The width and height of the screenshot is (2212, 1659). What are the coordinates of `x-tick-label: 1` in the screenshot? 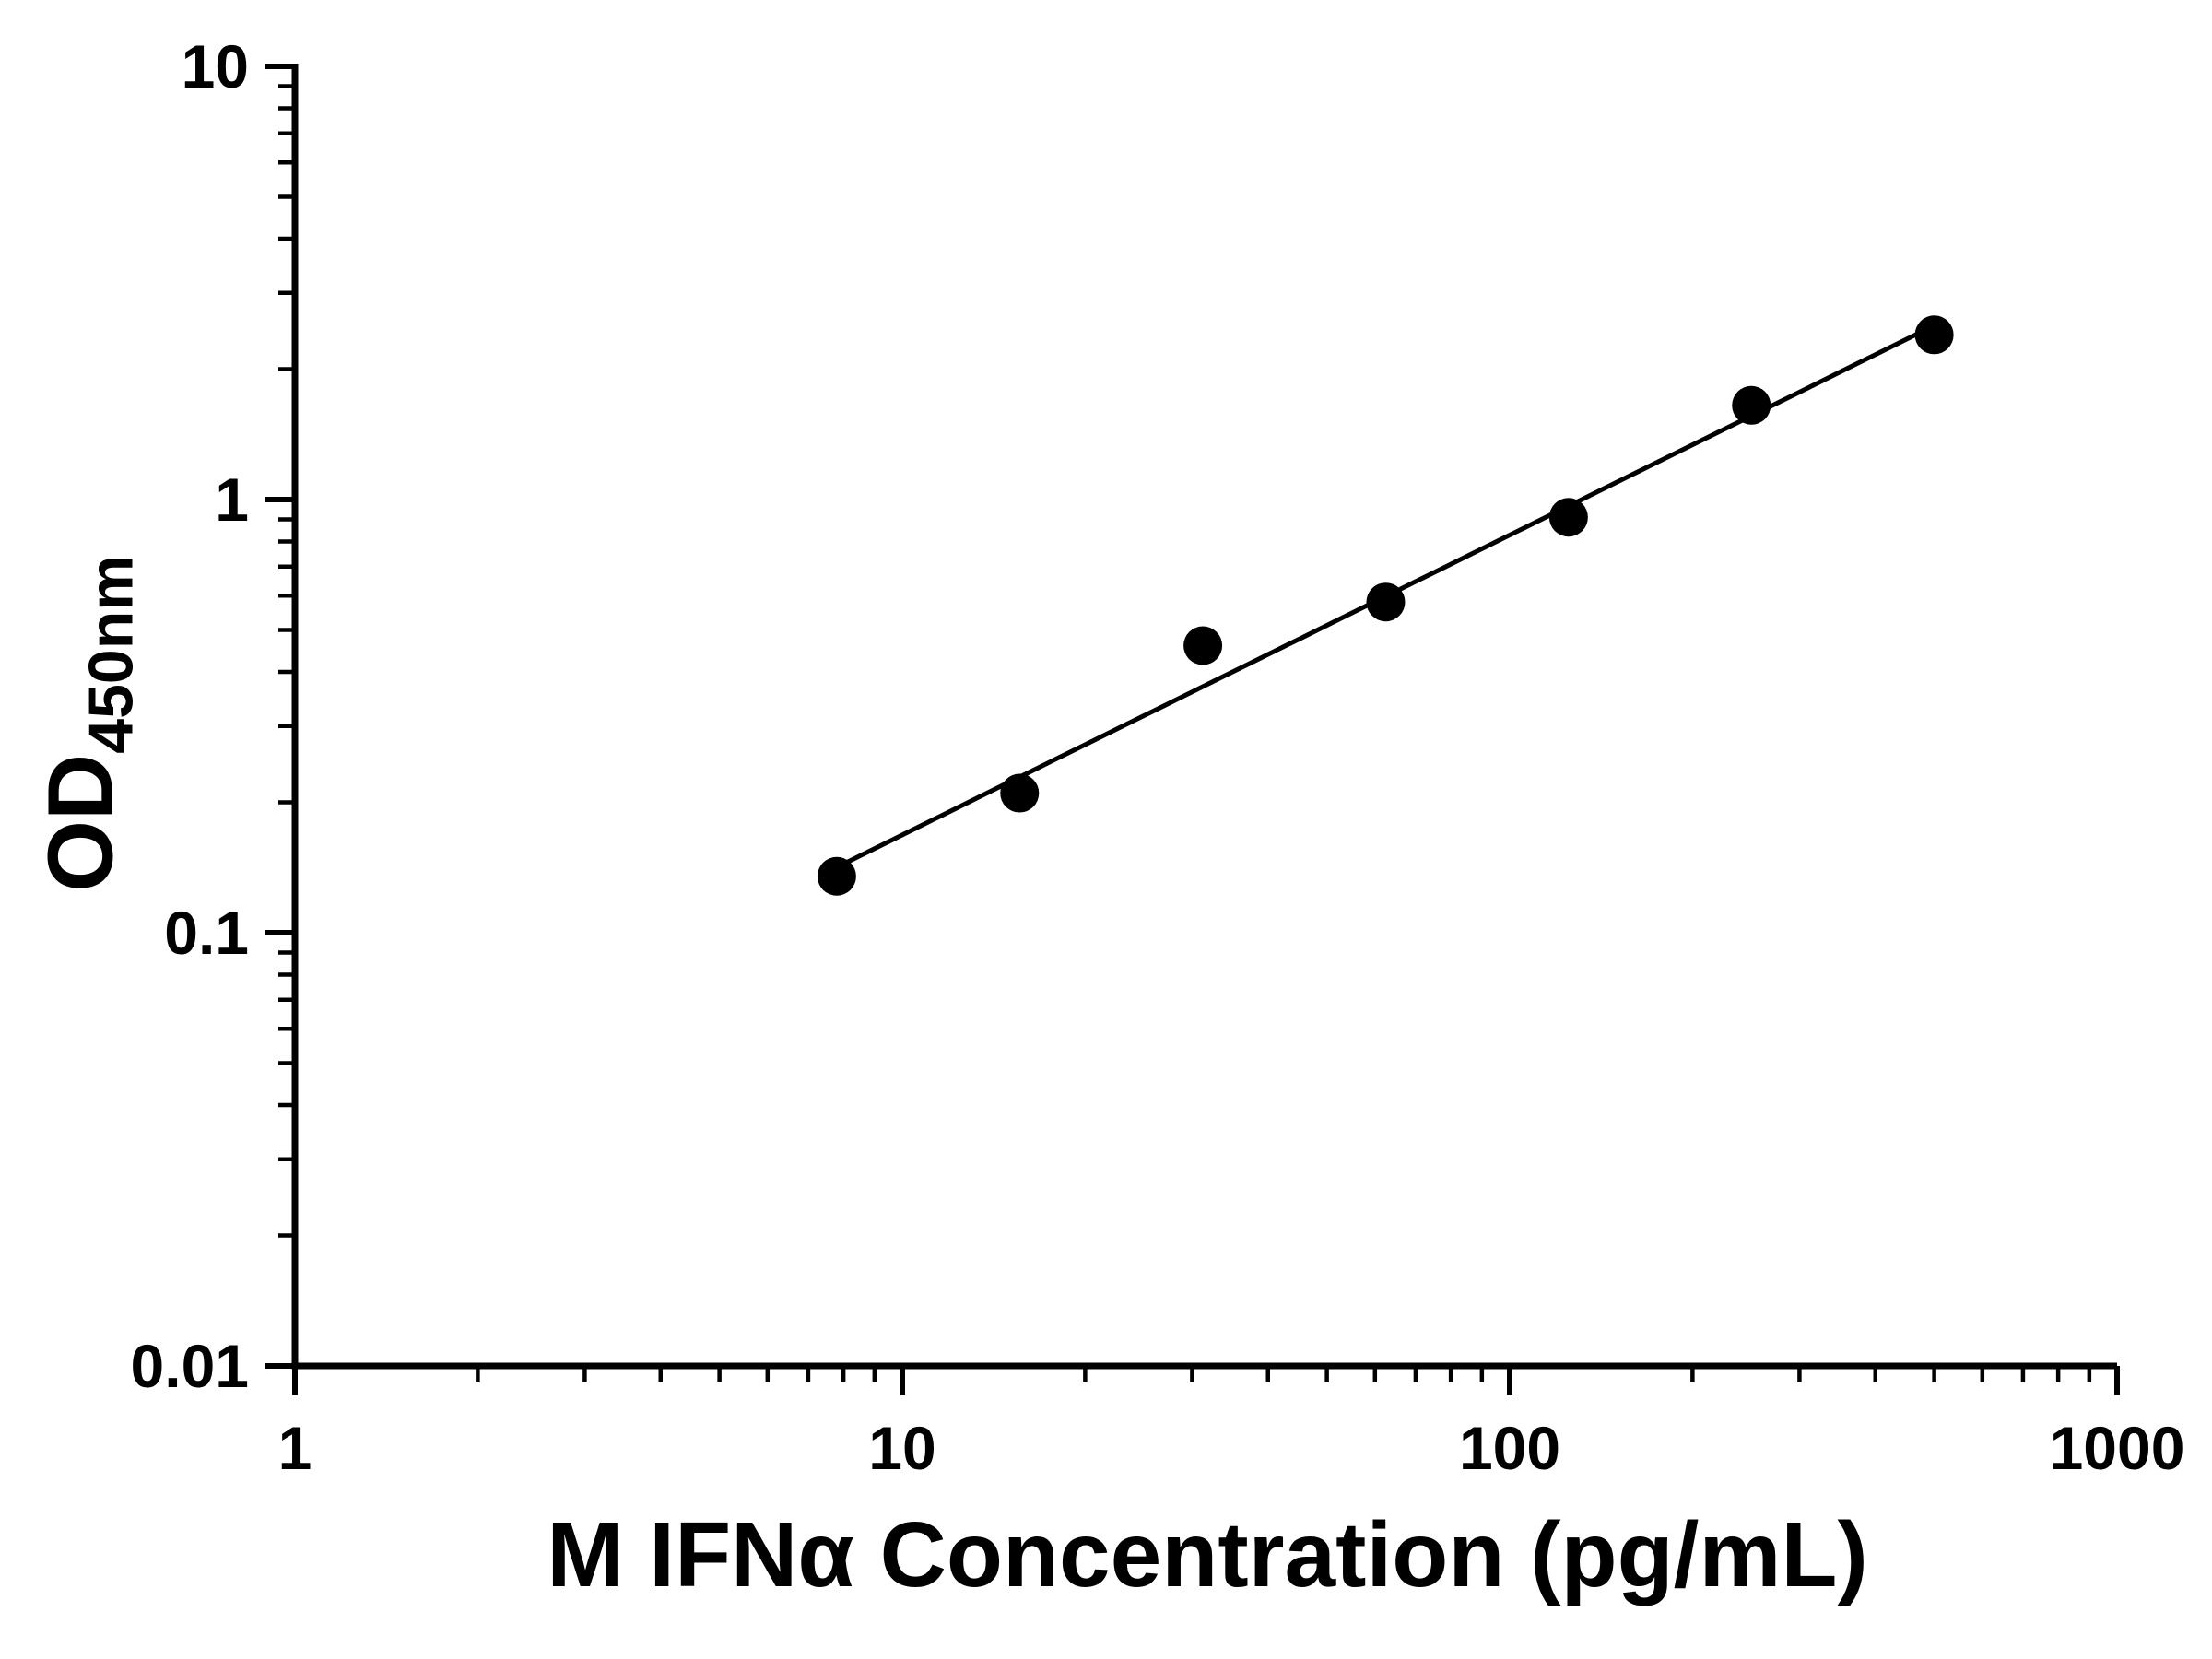 It's located at (295, 1448).